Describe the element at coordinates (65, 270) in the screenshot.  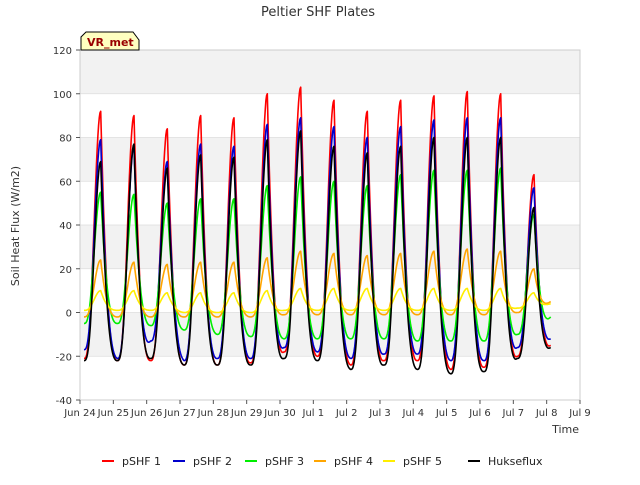
I see `y-tick-label: 20` at that location.